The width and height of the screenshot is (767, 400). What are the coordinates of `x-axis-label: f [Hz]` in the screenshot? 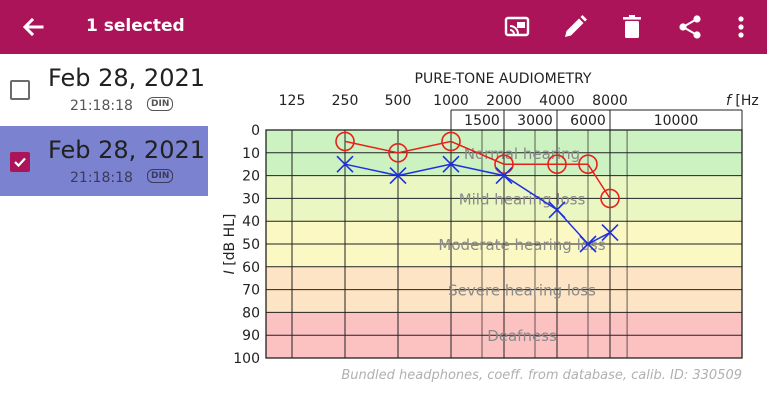 It's located at (743, 101).